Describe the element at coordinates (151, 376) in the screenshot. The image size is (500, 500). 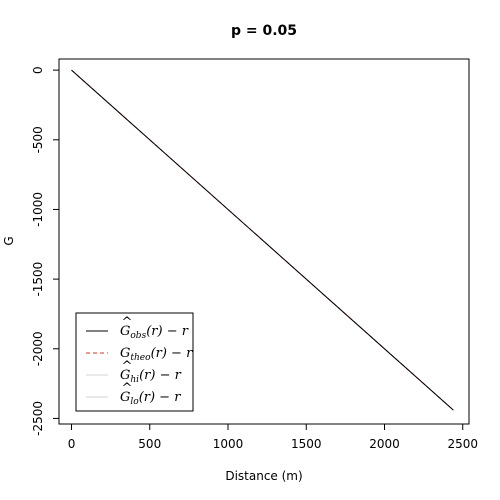
I see `legend-label-hi: Ghi(r) − r` at that location.